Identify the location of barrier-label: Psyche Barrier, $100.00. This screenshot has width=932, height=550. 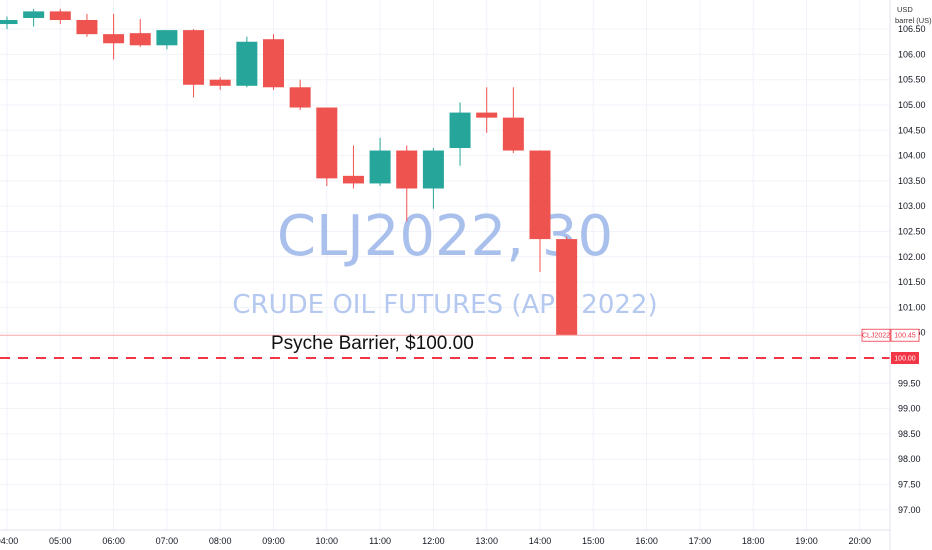
(372, 343).